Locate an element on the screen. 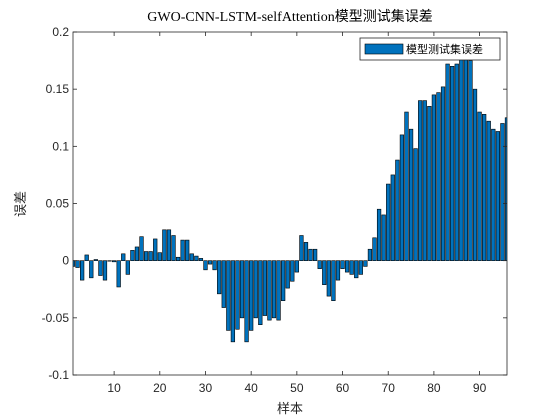 This screenshot has width=560, height=420. legend-swatch is located at coordinates (384, 49).